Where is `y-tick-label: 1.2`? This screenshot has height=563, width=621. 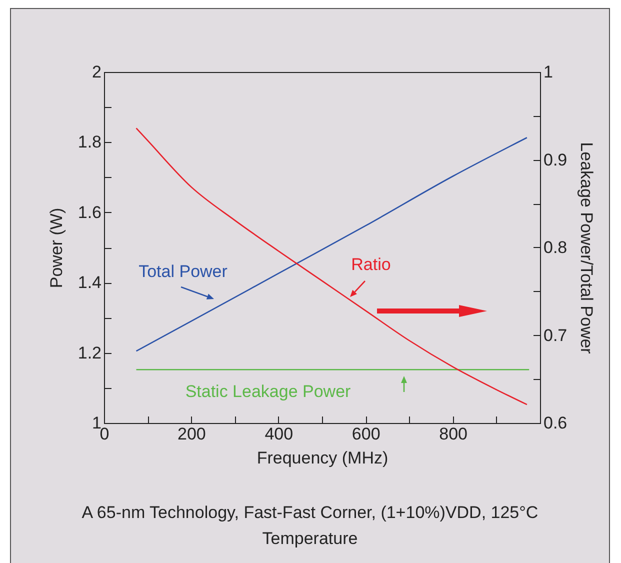
y-tick-label: 1.2 is located at coordinates (90, 352).